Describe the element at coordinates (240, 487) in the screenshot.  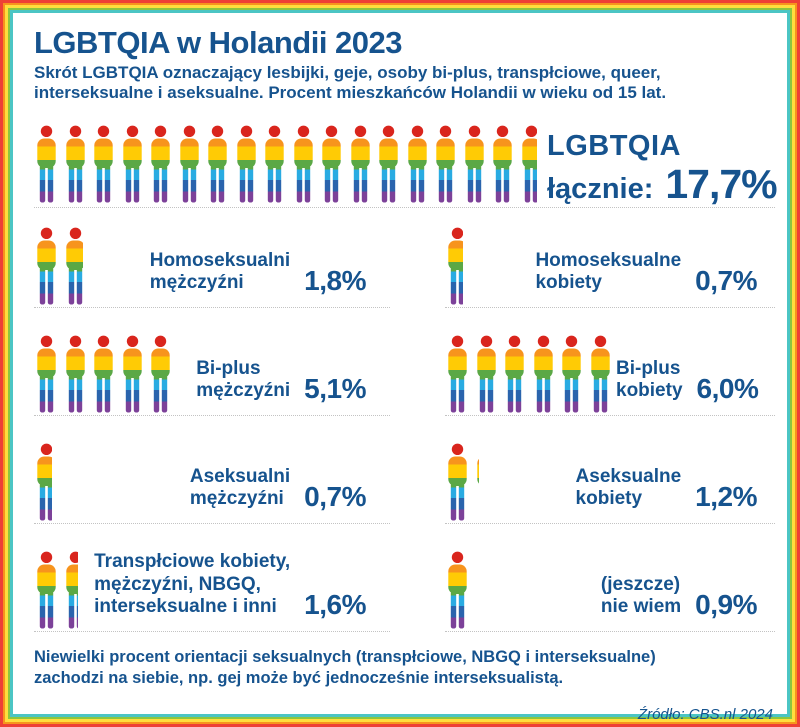
I see `stat-label: Aseksualni mężczyźni` at that location.